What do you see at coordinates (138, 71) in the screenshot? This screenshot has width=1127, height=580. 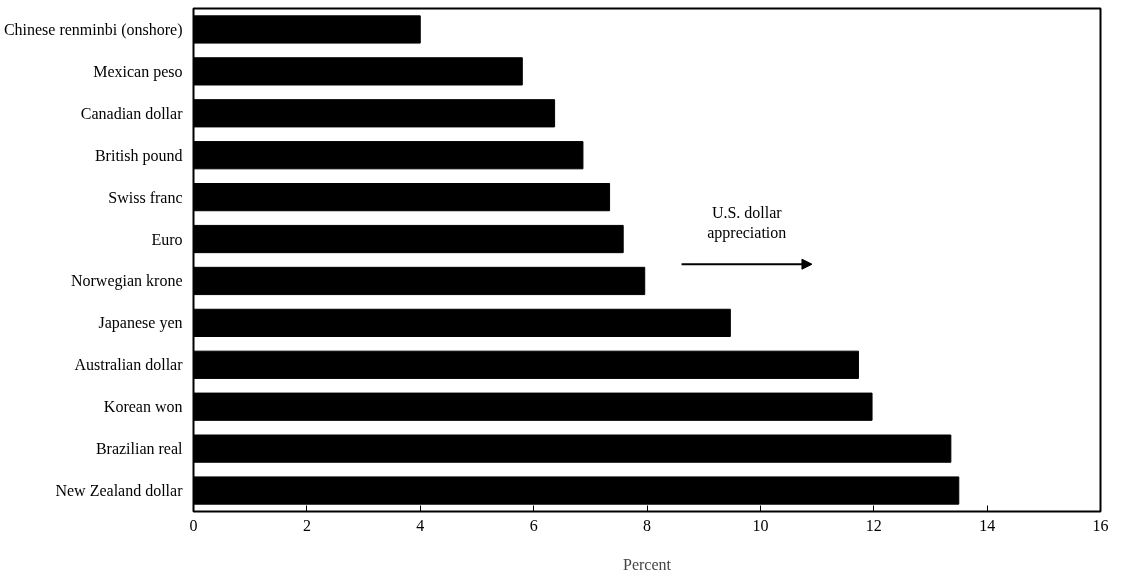 I see `y-tick-label: Mexican peso` at bounding box center [138, 71].